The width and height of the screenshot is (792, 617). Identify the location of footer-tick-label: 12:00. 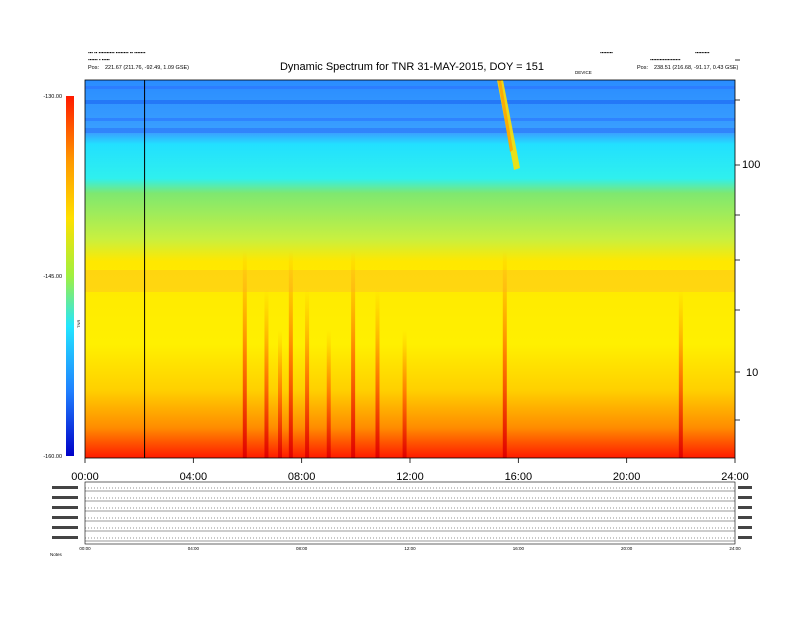
(410, 548).